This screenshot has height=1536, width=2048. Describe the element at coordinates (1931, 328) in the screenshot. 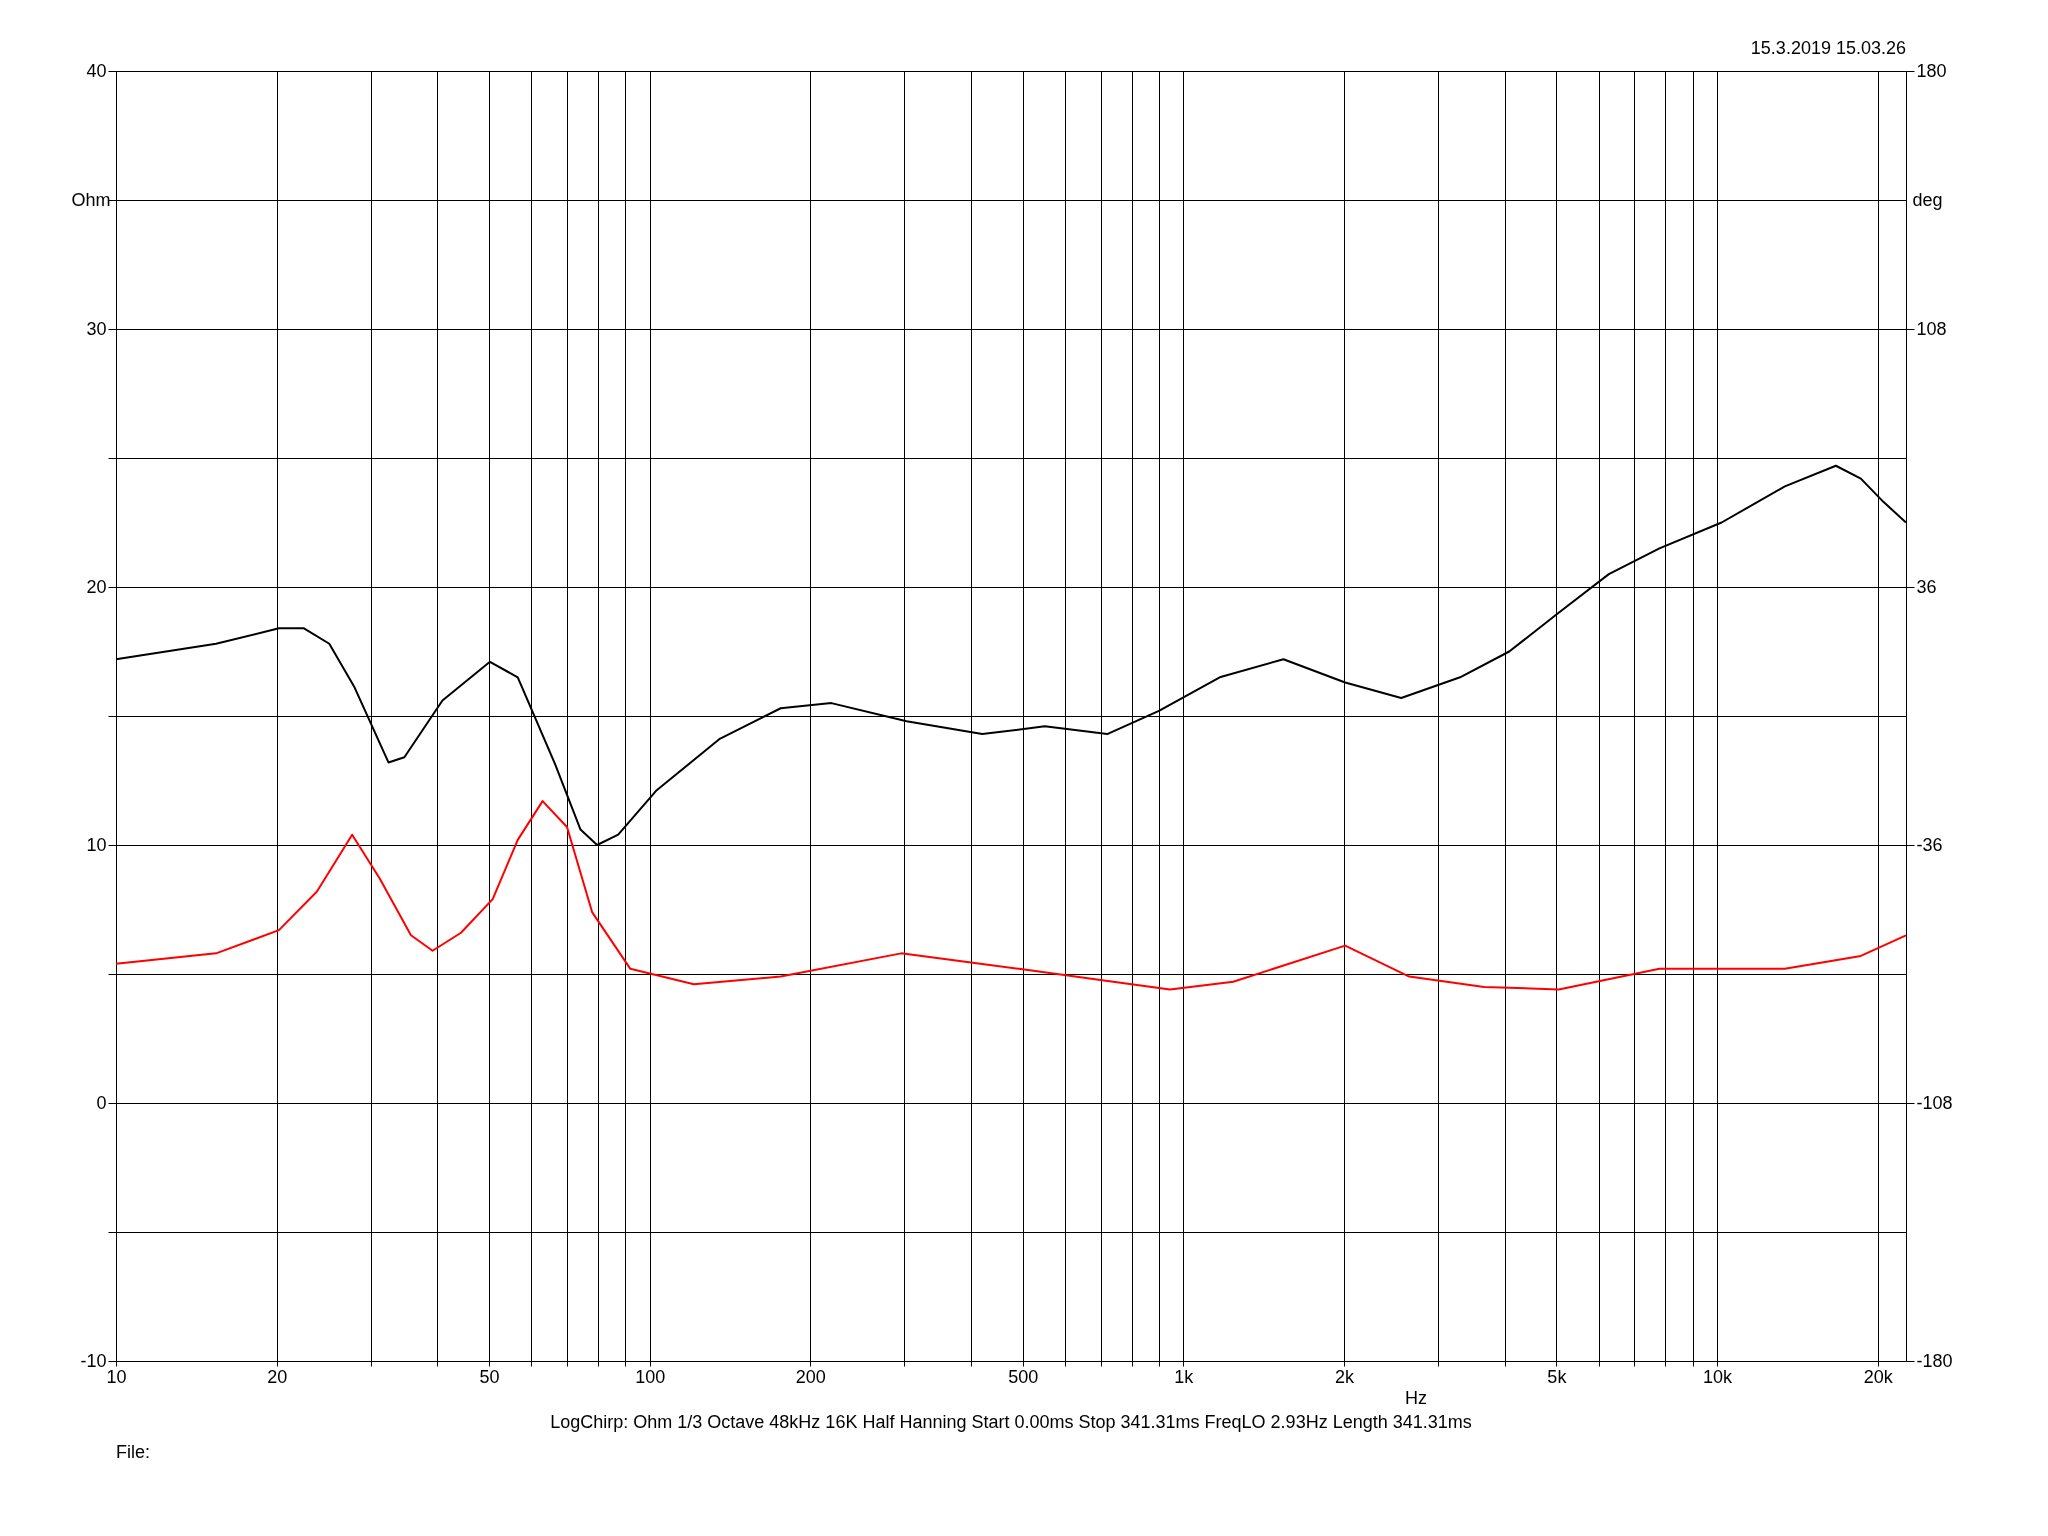

I see `y2-tick-label: 108` at that location.